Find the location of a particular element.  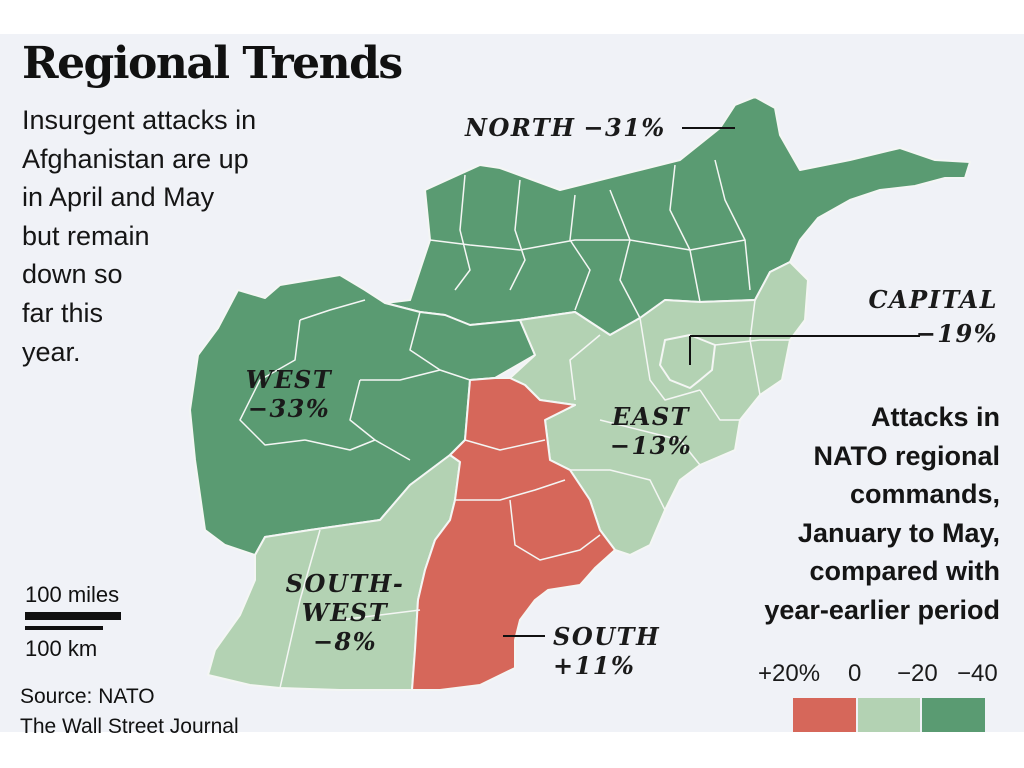

intro-line: but remain is located at coordinates (86, 235).